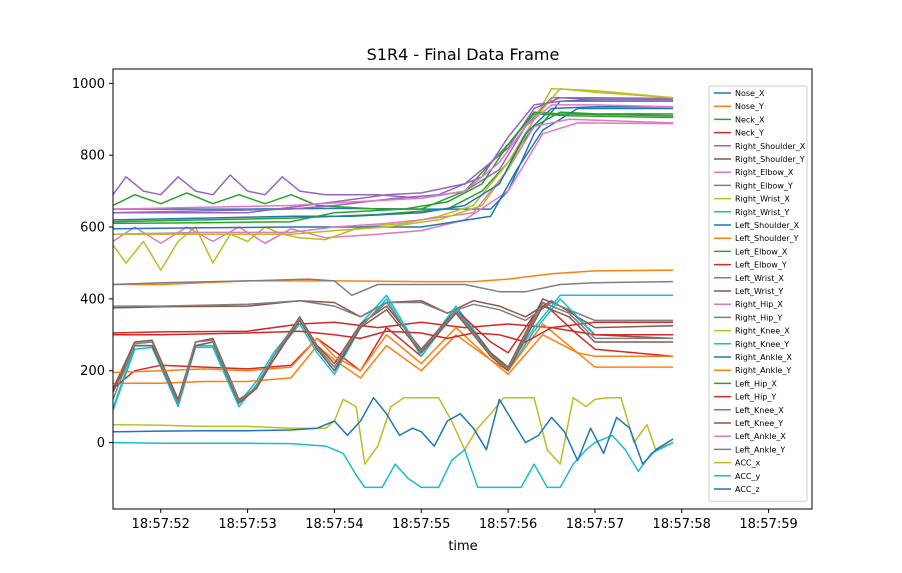  What do you see at coordinates (764, 172) in the screenshot?
I see `legend-entry: Right_Elbow_X` at bounding box center [764, 172].